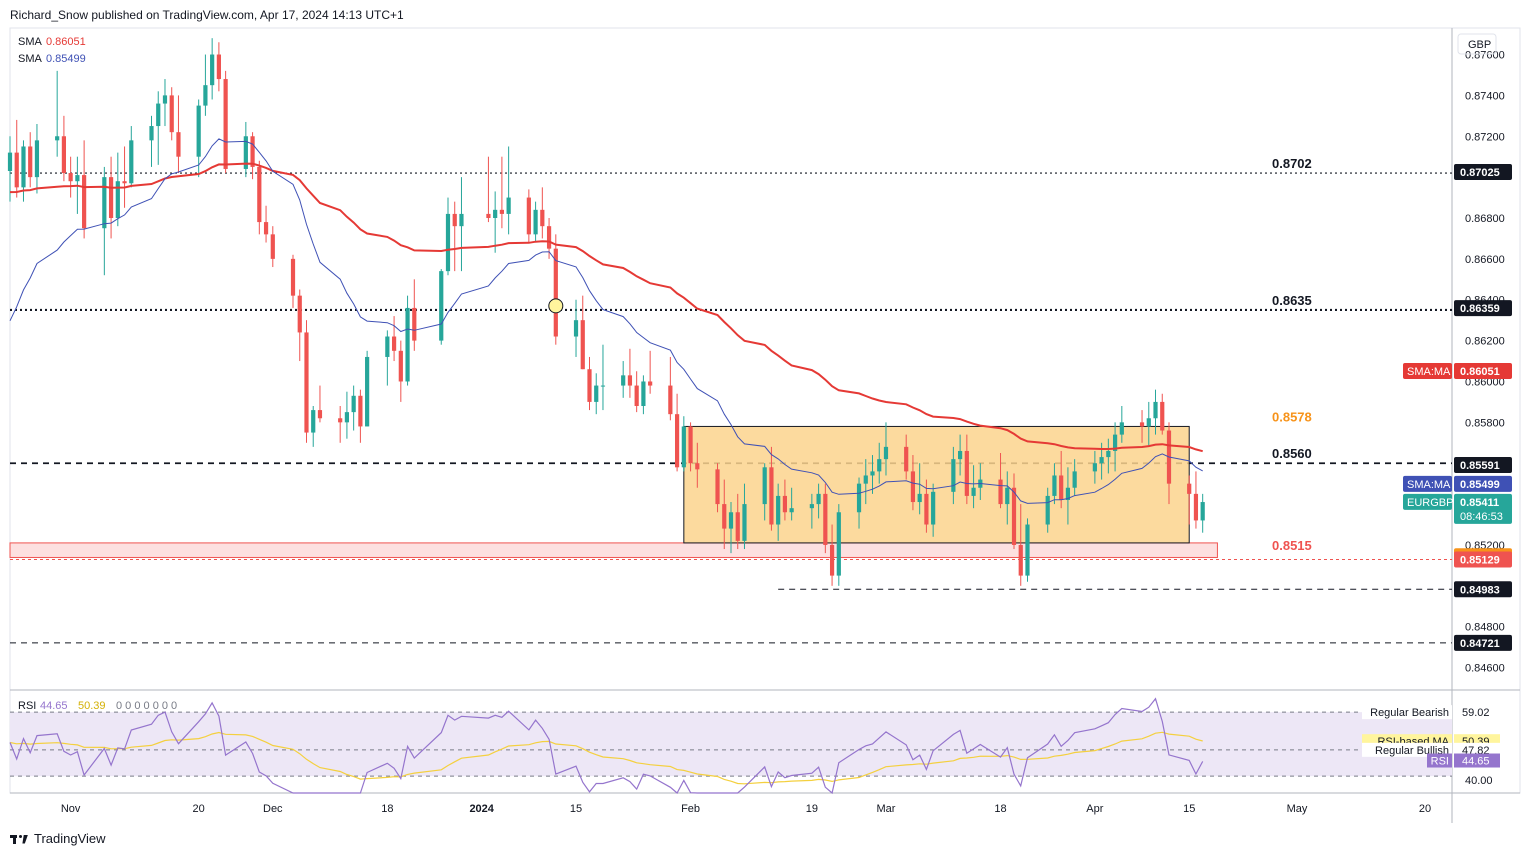 The height and width of the screenshot is (857, 1529). Describe the element at coordinates (71, 809) in the screenshot. I see `time-tick-0: Nov` at that location.